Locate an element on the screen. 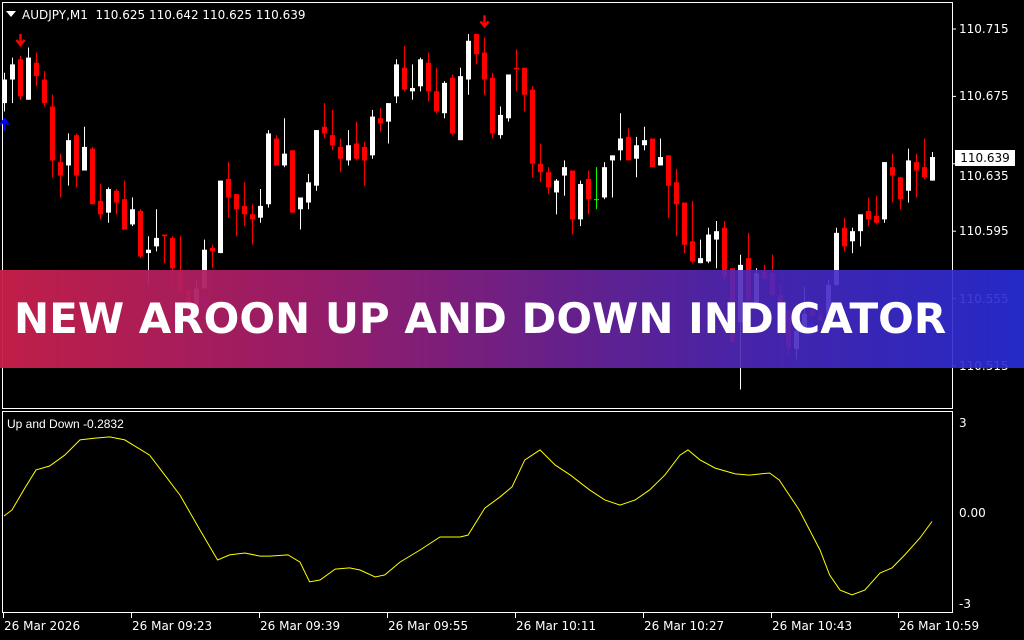 The image size is (1024, 640). price-tick-label: 110.715 is located at coordinates (984, 28).